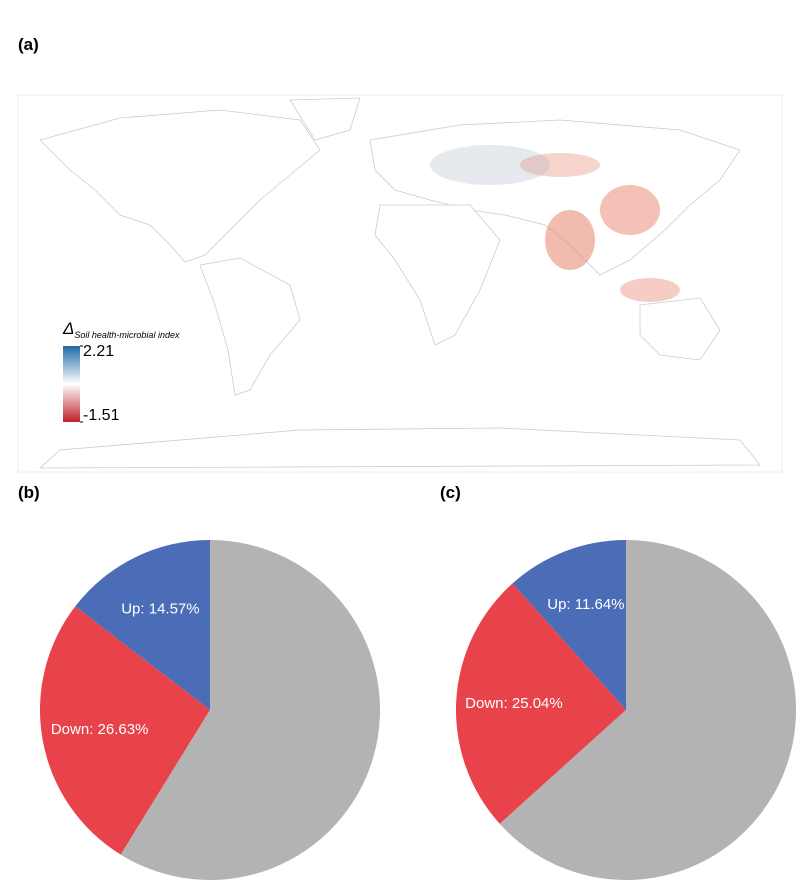 This screenshot has height=881, width=800. Describe the element at coordinates (29, 492) in the screenshot. I see `panel-label: (b)` at that location.